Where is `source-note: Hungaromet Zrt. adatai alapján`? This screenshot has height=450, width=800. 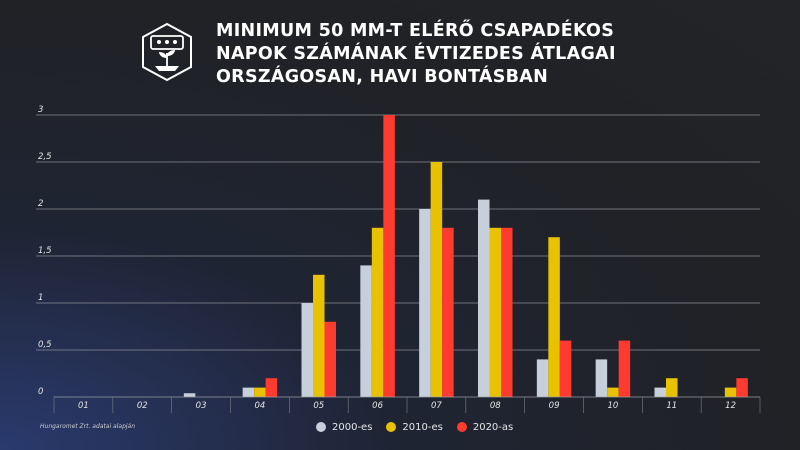
source-note: Hungaromet Zrt. adatai alapján is located at coordinates (88, 426).